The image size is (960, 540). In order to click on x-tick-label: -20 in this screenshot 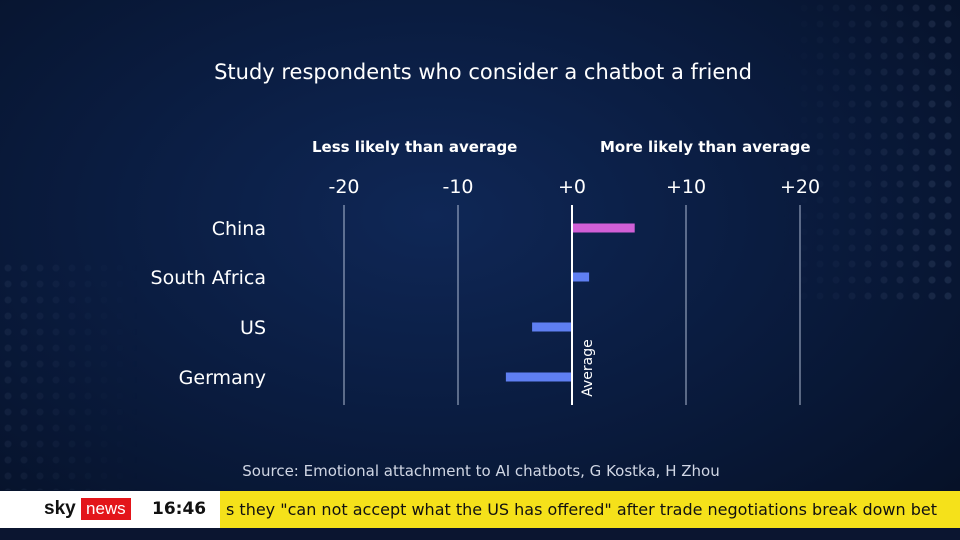, I will do `click(343, 187)`.